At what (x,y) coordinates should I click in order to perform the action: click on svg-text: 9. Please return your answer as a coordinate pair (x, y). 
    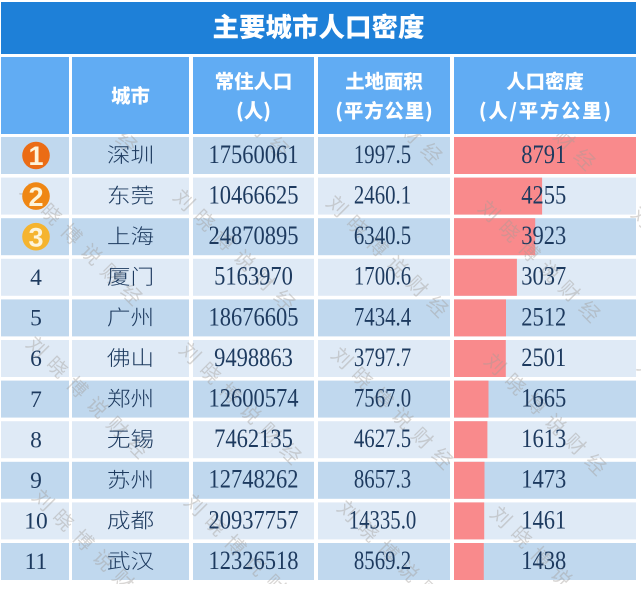
    Looking at the image, I should click on (36, 481).